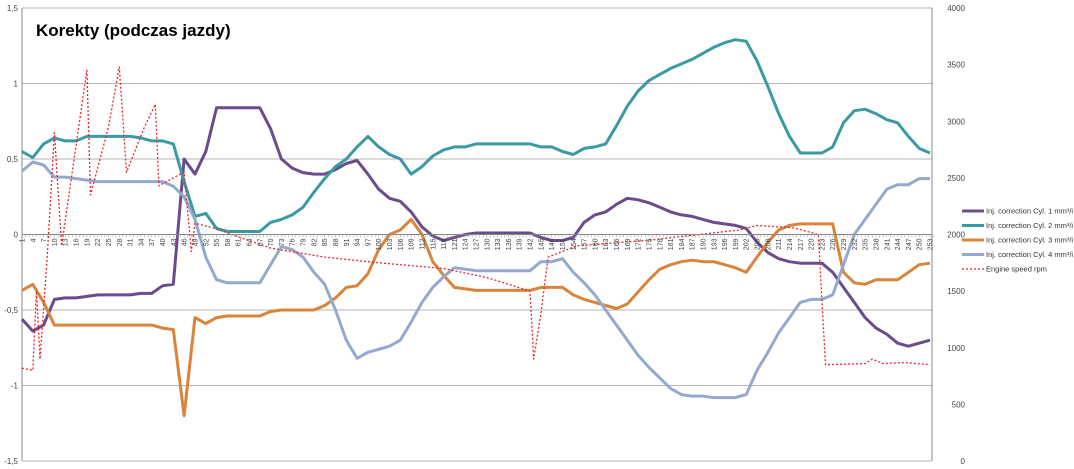  Describe the element at coordinates (195, 242) in the screenshot. I see `x-tick-label: 49` at that location.